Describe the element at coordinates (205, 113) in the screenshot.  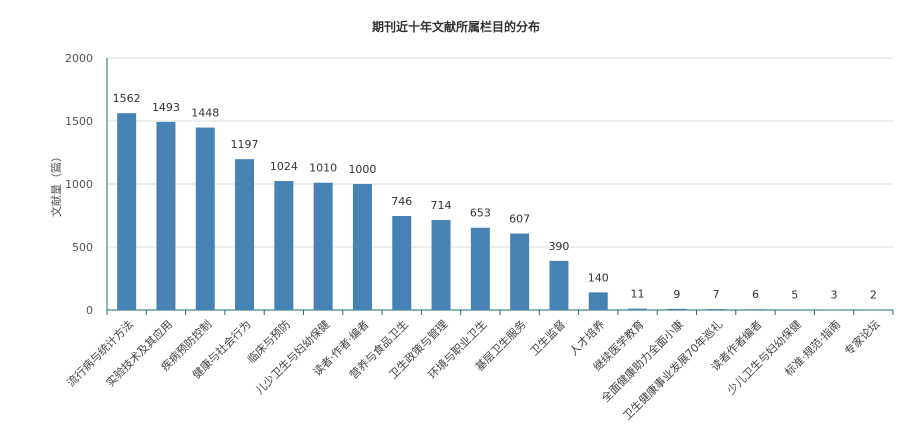
I see `data-label: 1448` at that location.